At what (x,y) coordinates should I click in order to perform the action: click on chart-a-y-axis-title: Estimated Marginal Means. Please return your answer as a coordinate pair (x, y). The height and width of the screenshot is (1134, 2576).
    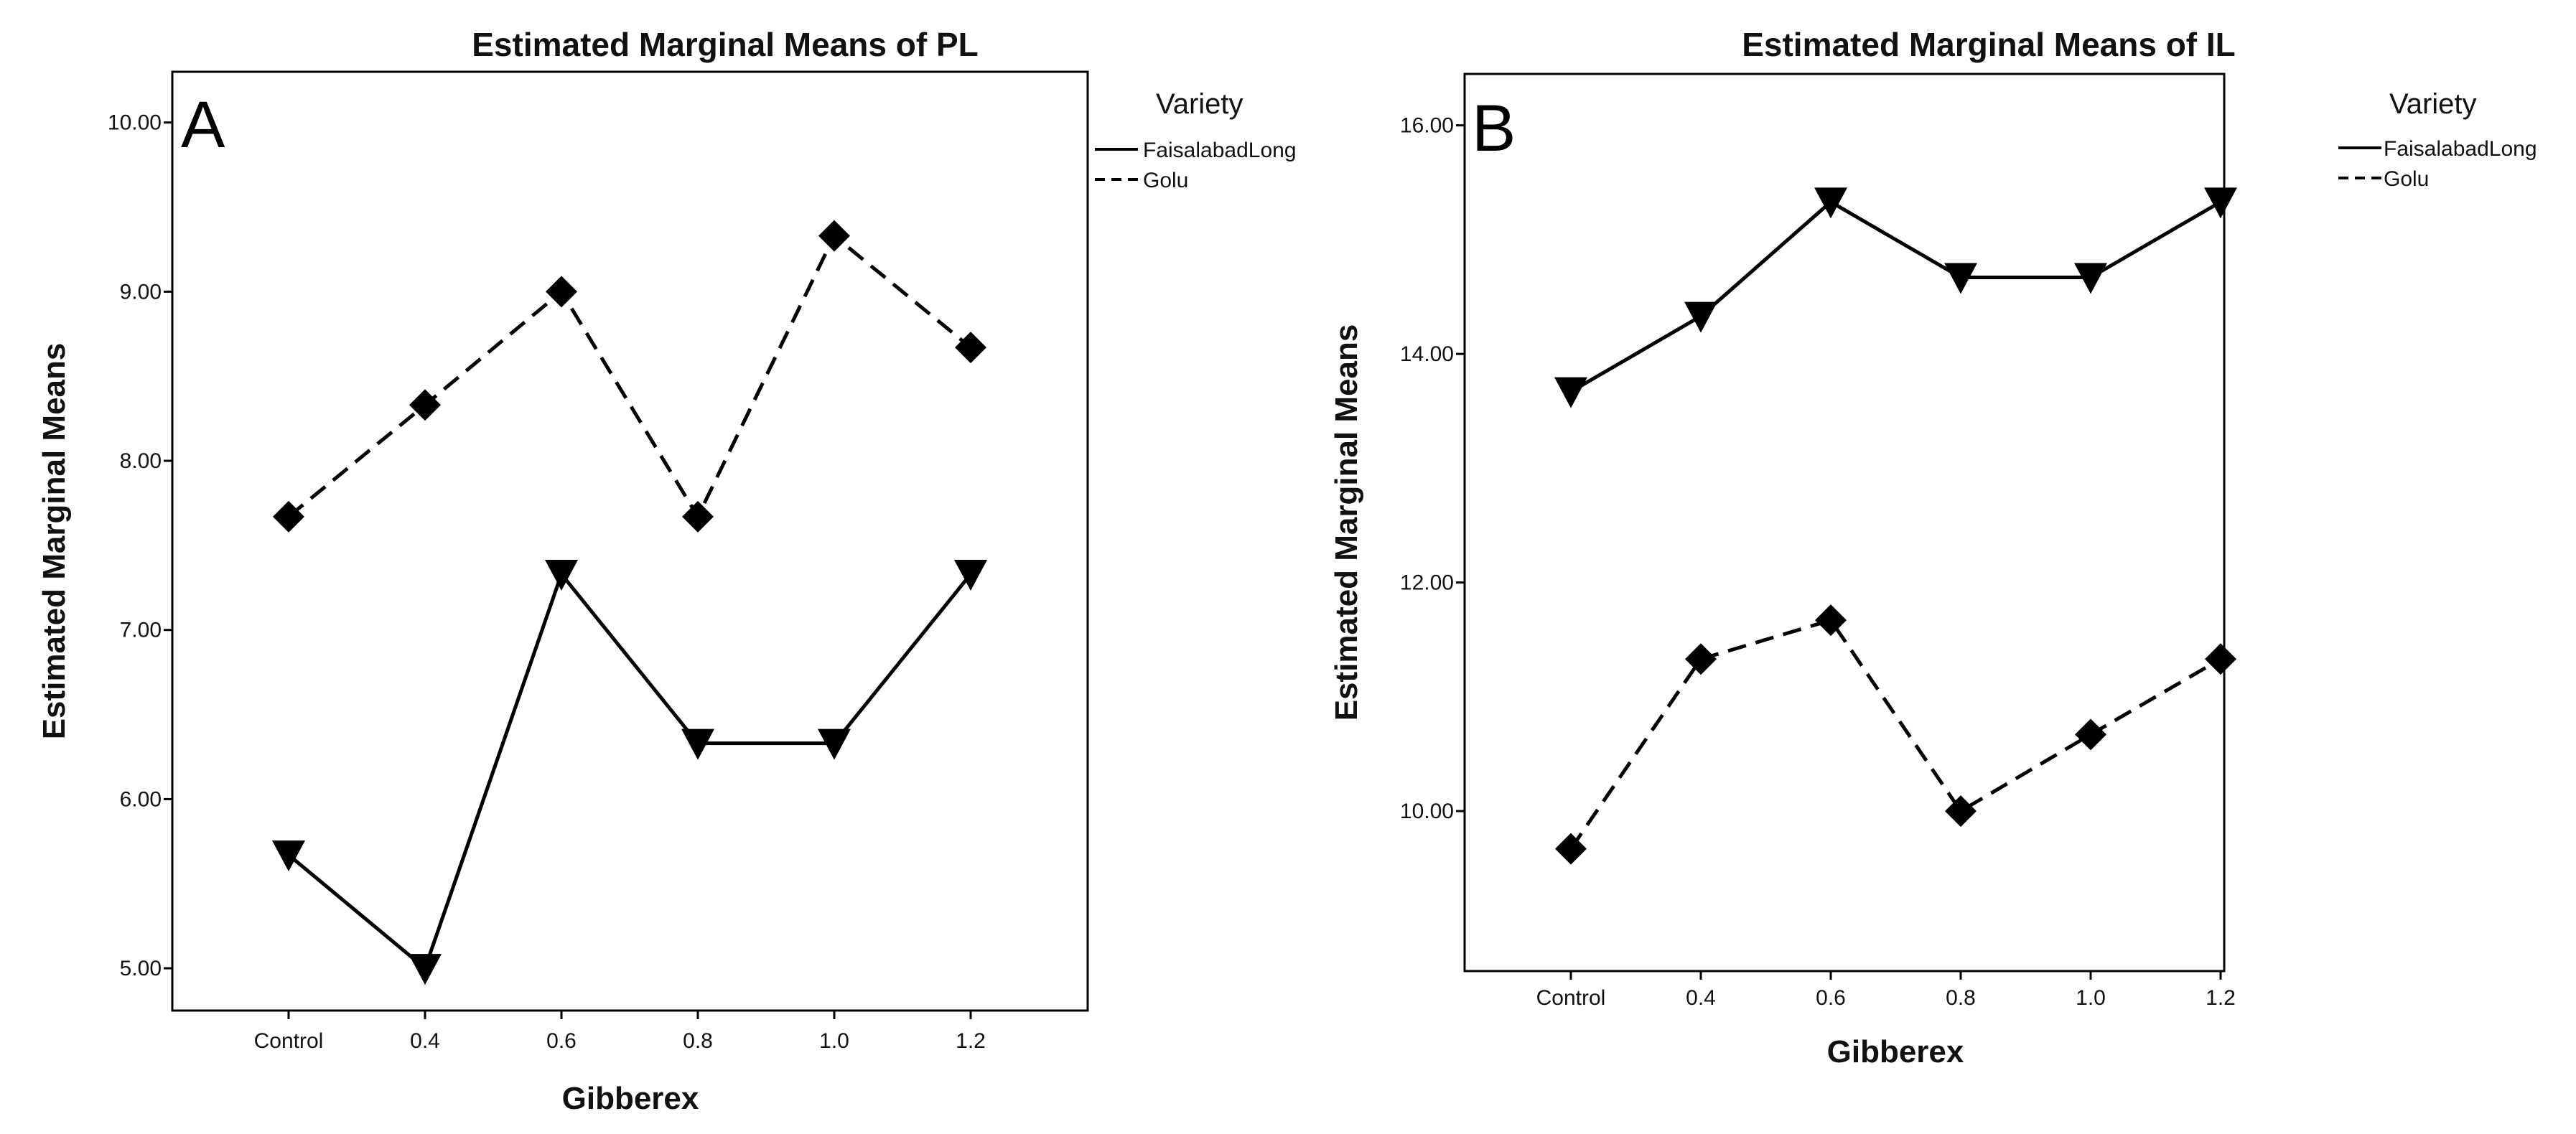
    Looking at the image, I should click on (54, 541).